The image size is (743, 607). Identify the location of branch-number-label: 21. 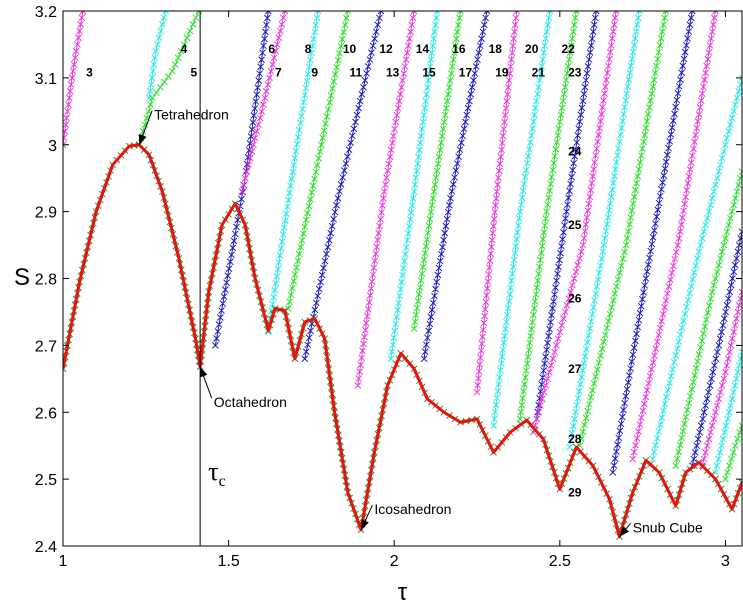
(539, 73).